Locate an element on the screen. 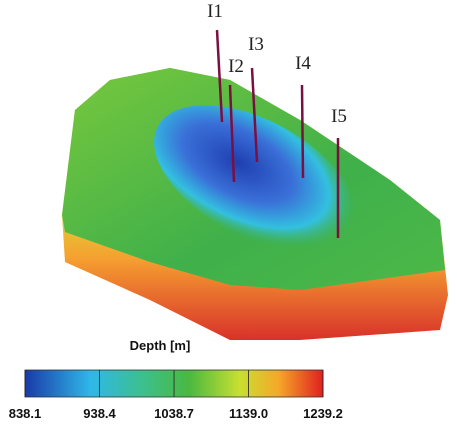 This screenshot has width=457, height=430. well-label: I4 is located at coordinates (303, 63).